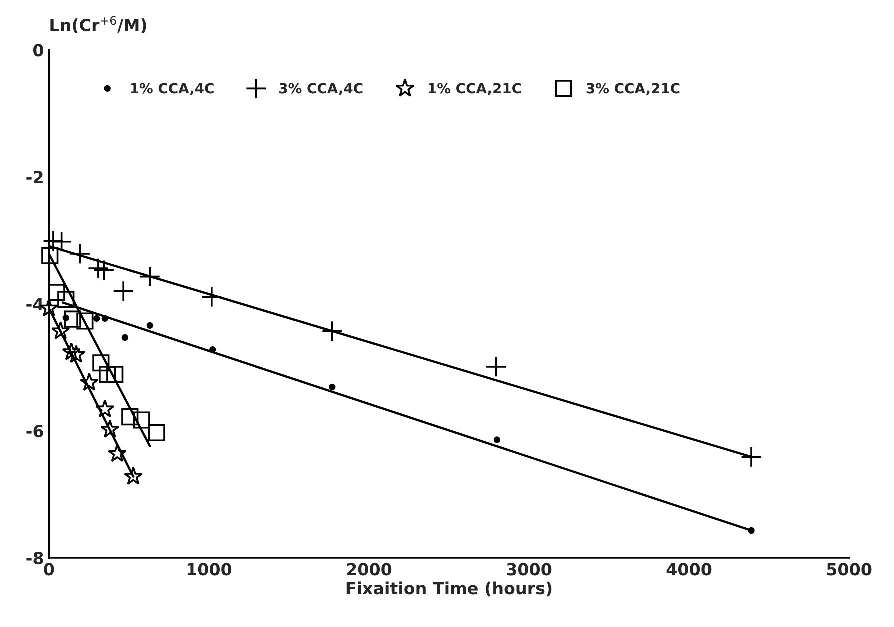 The height and width of the screenshot is (627, 894). Describe the element at coordinates (35, 431) in the screenshot. I see `y-tick-label: -6` at that location.